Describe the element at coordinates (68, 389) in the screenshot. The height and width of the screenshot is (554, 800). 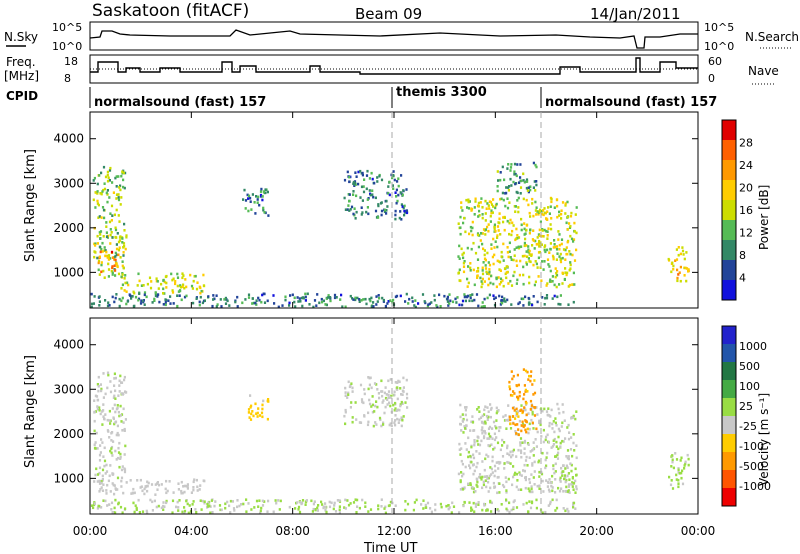
I see `y-tick-label: 3000` at that location.